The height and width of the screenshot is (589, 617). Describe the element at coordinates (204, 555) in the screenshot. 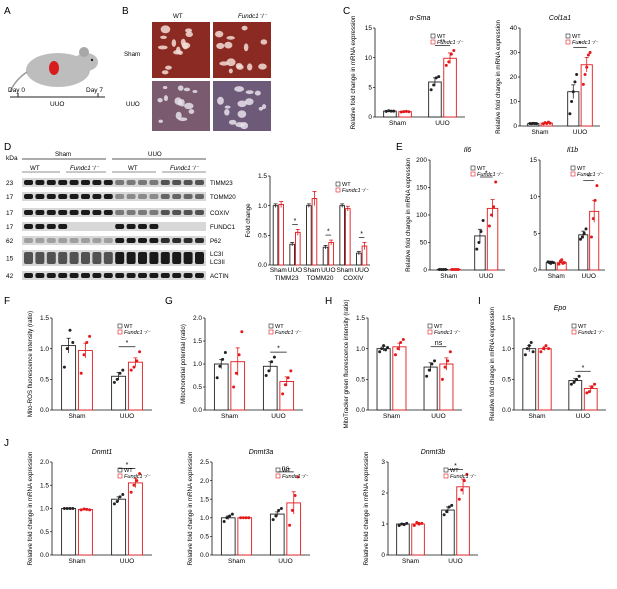

I see `y-tick-label: 0.0` at that location.